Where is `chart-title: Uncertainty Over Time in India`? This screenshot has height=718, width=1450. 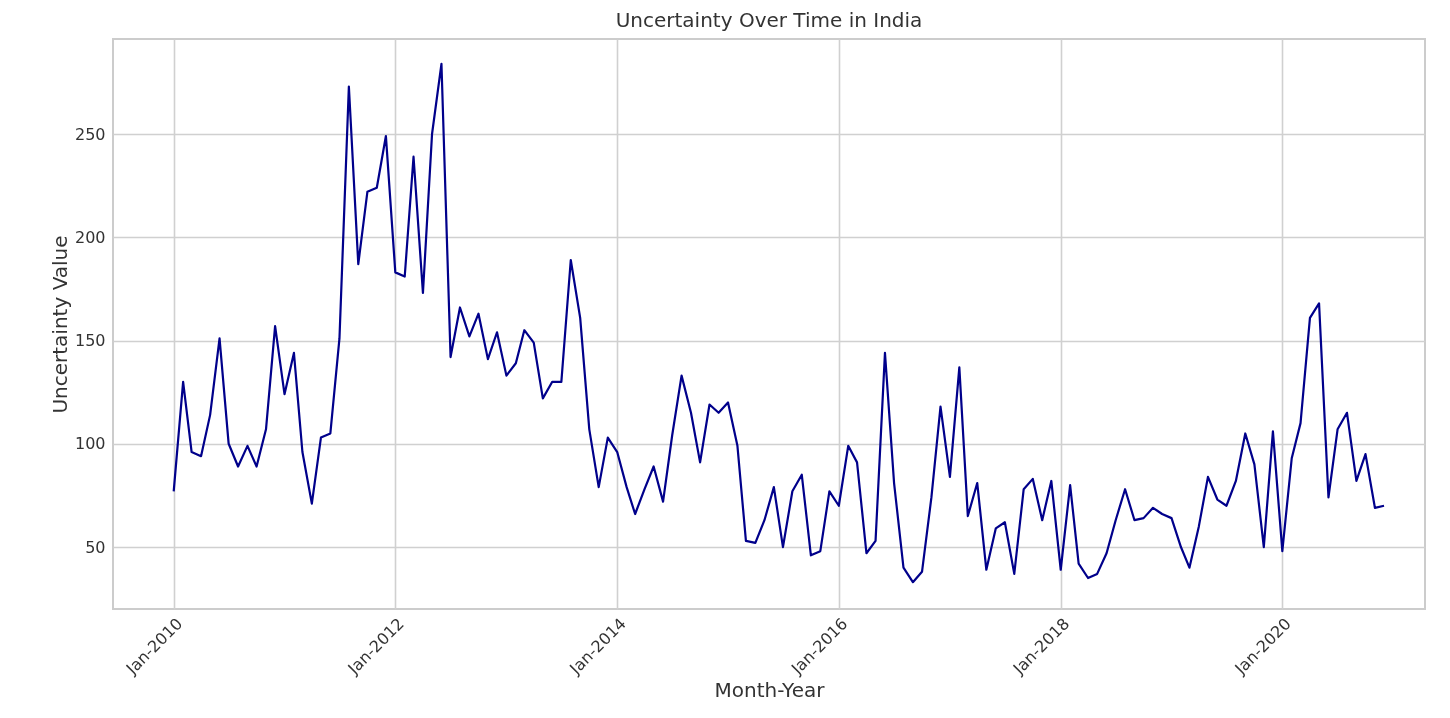
chart-title: Uncertainty Over Time in India is located at coordinates (769, 20).